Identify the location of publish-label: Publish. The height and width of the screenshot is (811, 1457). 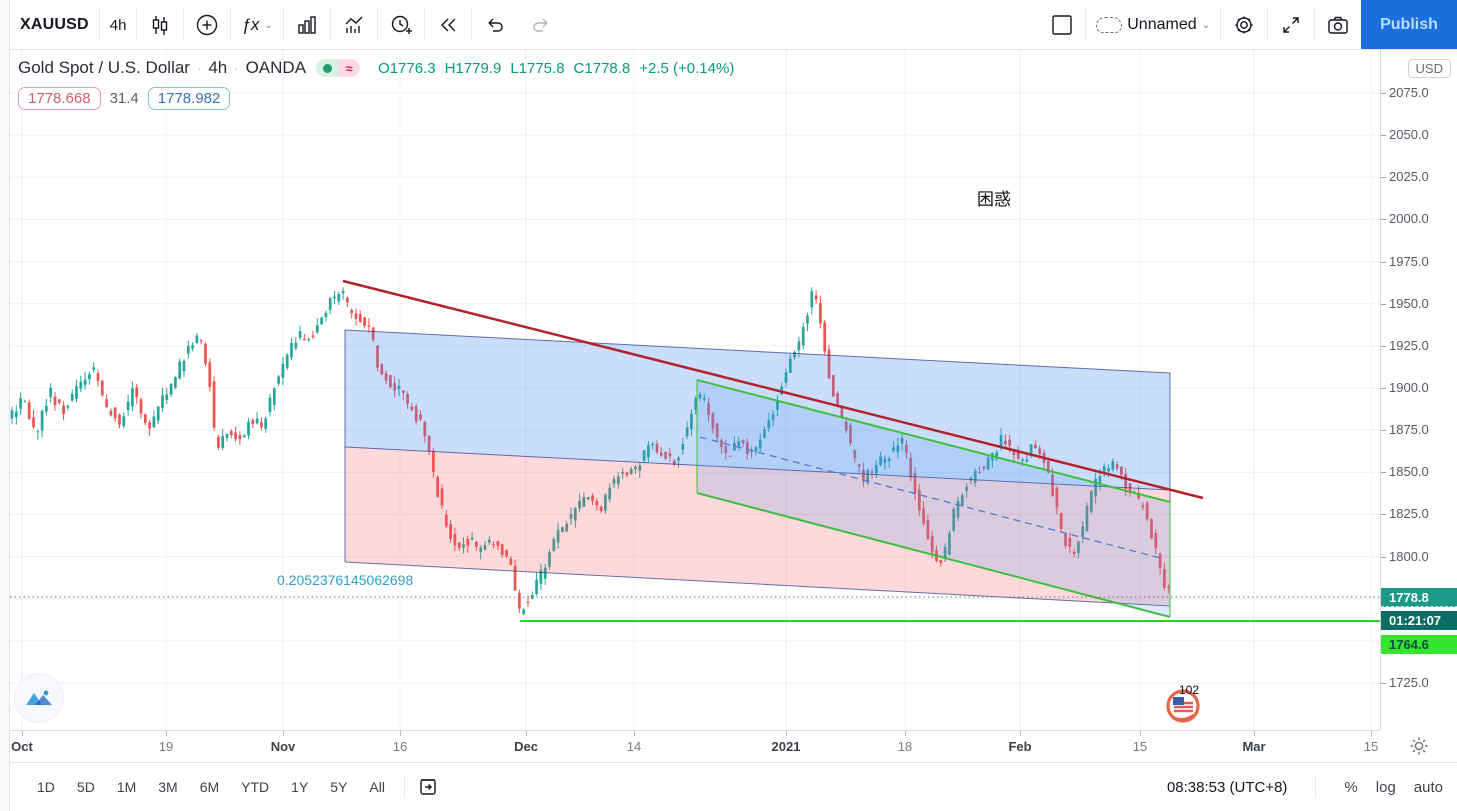
(1409, 24).